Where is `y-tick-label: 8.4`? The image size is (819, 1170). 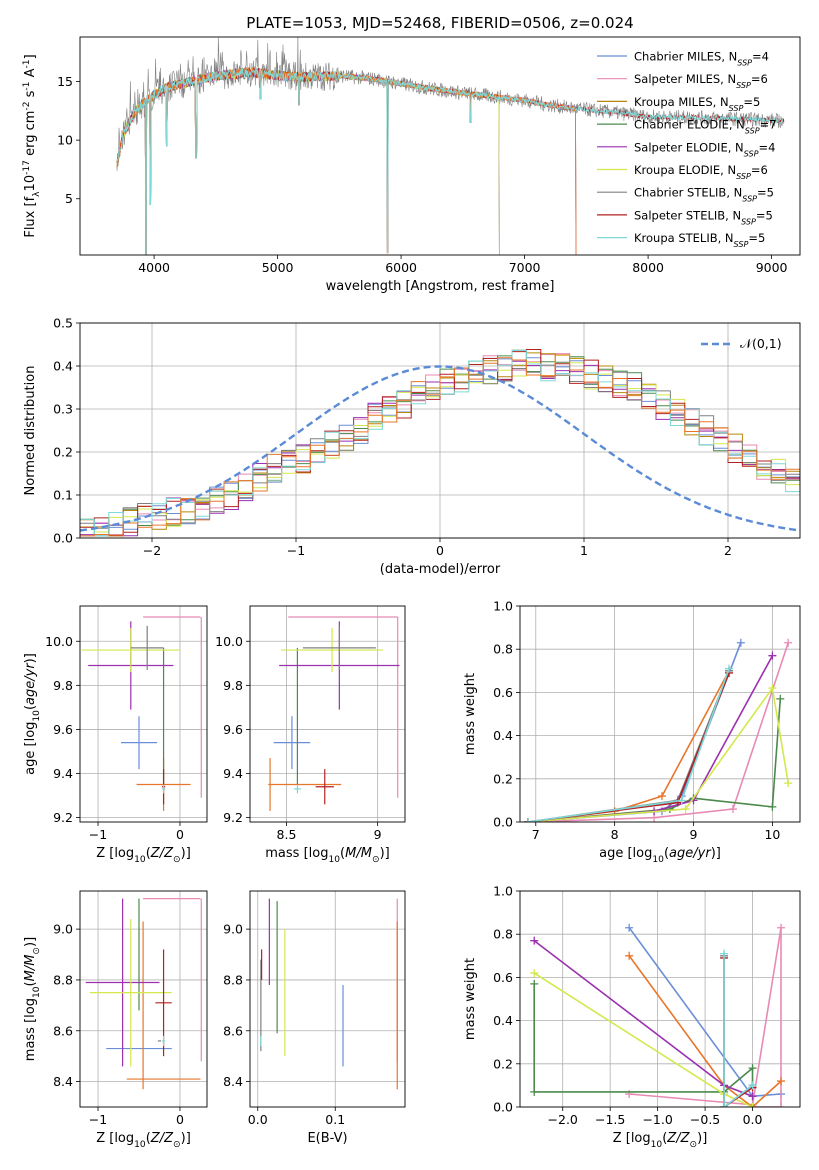
y-tick-label: 8.4 is located at coordinates (233, 1081).